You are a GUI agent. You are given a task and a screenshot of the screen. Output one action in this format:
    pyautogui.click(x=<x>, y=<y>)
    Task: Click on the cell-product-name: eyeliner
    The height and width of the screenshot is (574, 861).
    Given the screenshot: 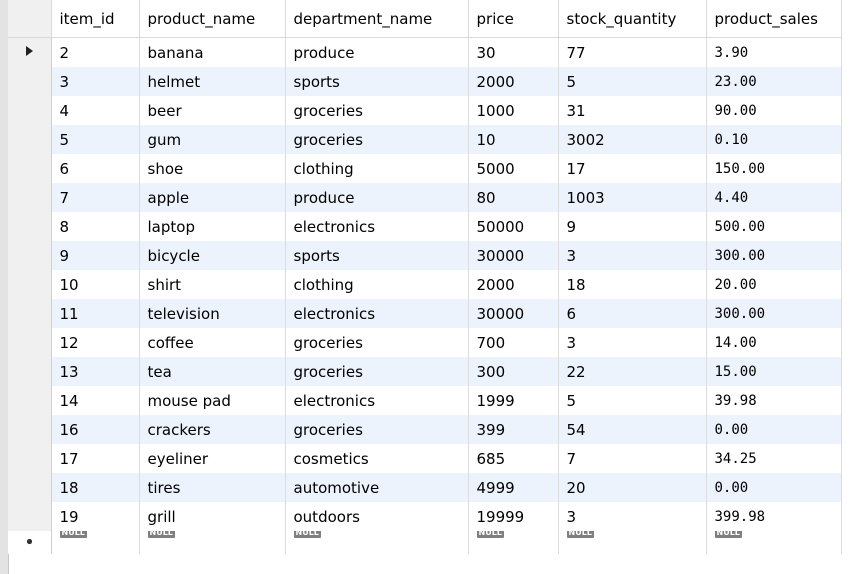 What is the action you would take?
    pyautogui.click(x=212, y=458)
    